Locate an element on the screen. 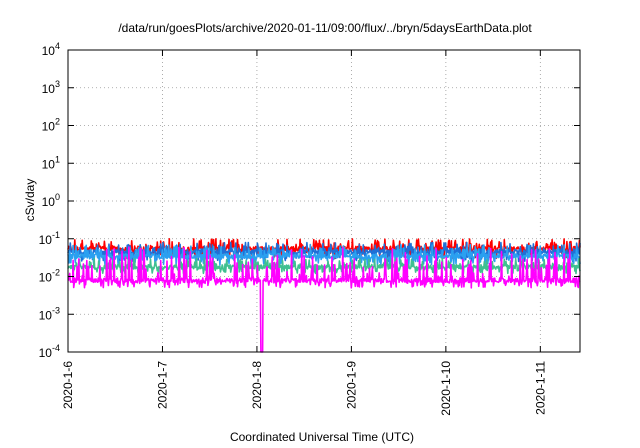 Image resolution: width=640 pixels, height=448 pixels. y-tick-label: 10² is located at coordinates (51, 125).